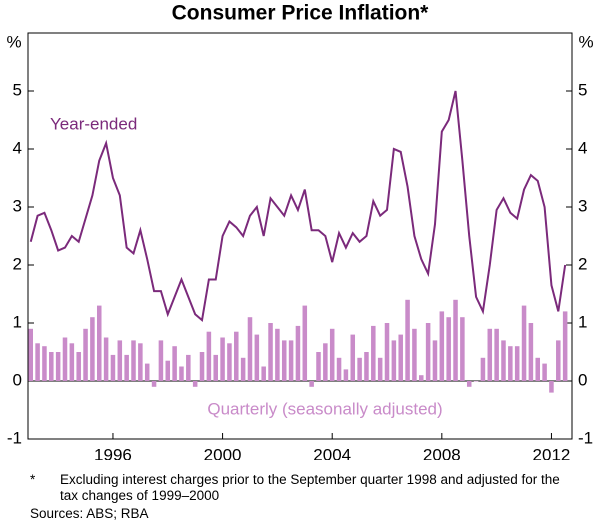  I want to click on bar-annotation: Quarterly (seasonally adjusted), so click(324, 408).